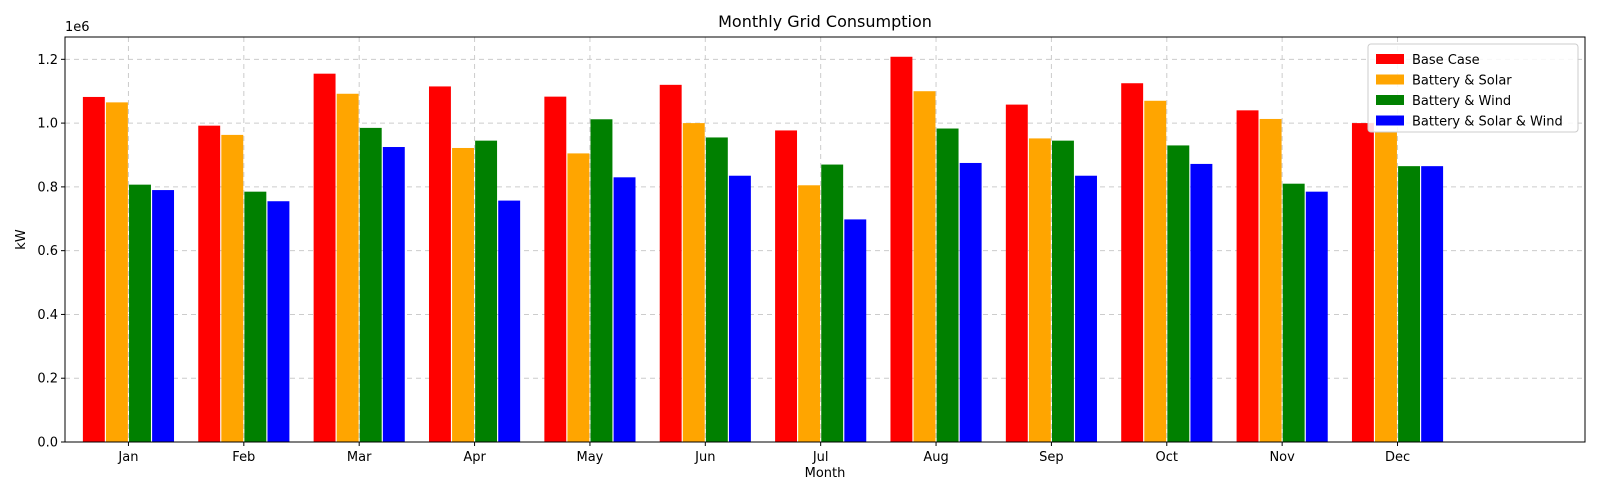 Image resolution: width=1600 pixels, height=500 pixels. What do you see at coordinates (1462, 81) in the screenshot?
I see `legend-label: Battery & Solar` at bounding box center [1462, 81].